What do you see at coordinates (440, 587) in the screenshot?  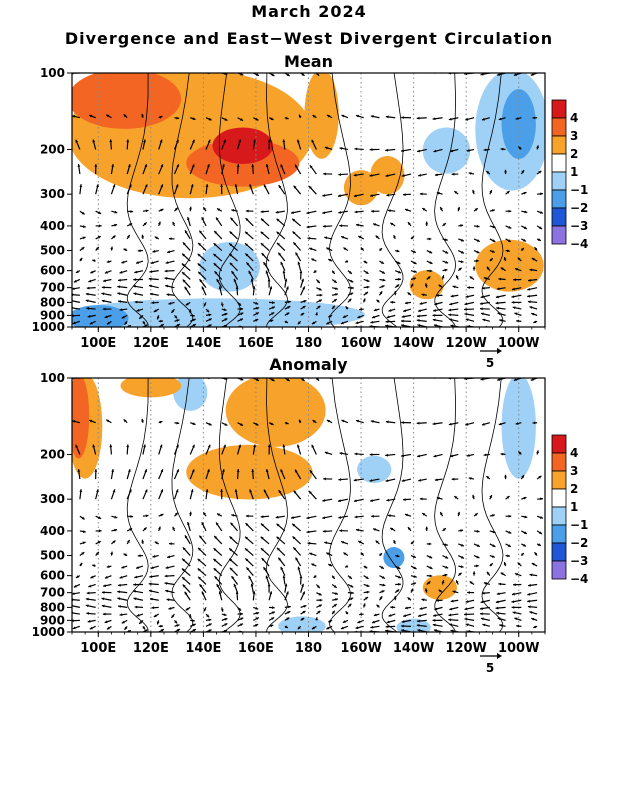 I see `shade-blob` at bounding box center [440, 587].